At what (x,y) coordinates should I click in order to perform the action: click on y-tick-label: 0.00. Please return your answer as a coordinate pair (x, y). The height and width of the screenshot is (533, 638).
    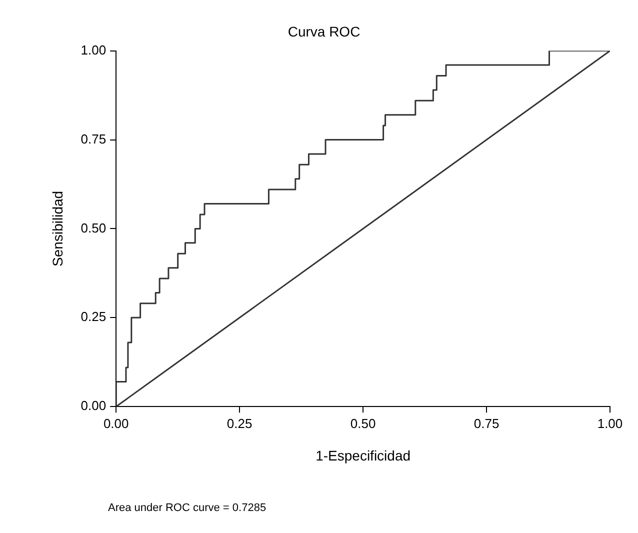
    Looking at the image, I should click on (93, 406).